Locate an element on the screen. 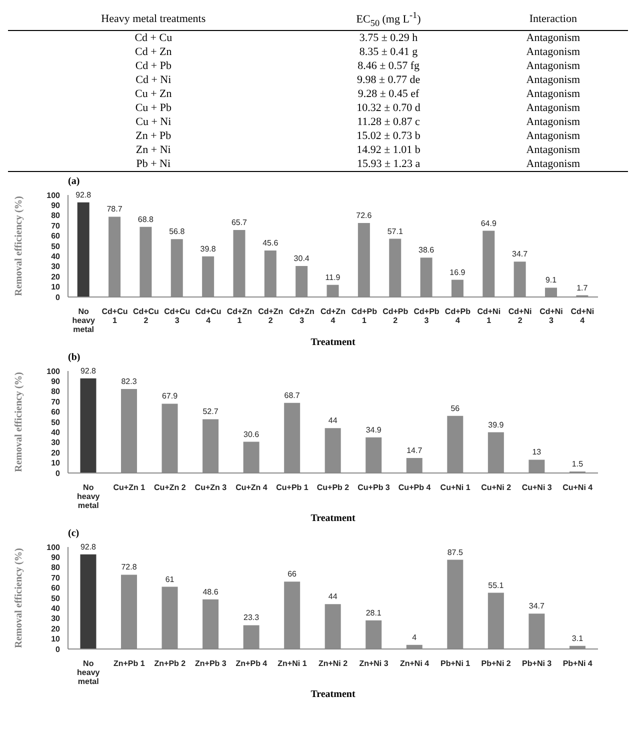 The width and height of the screenshot is (636, 754). chart-title: (a) is located at coordinates (74, 181).